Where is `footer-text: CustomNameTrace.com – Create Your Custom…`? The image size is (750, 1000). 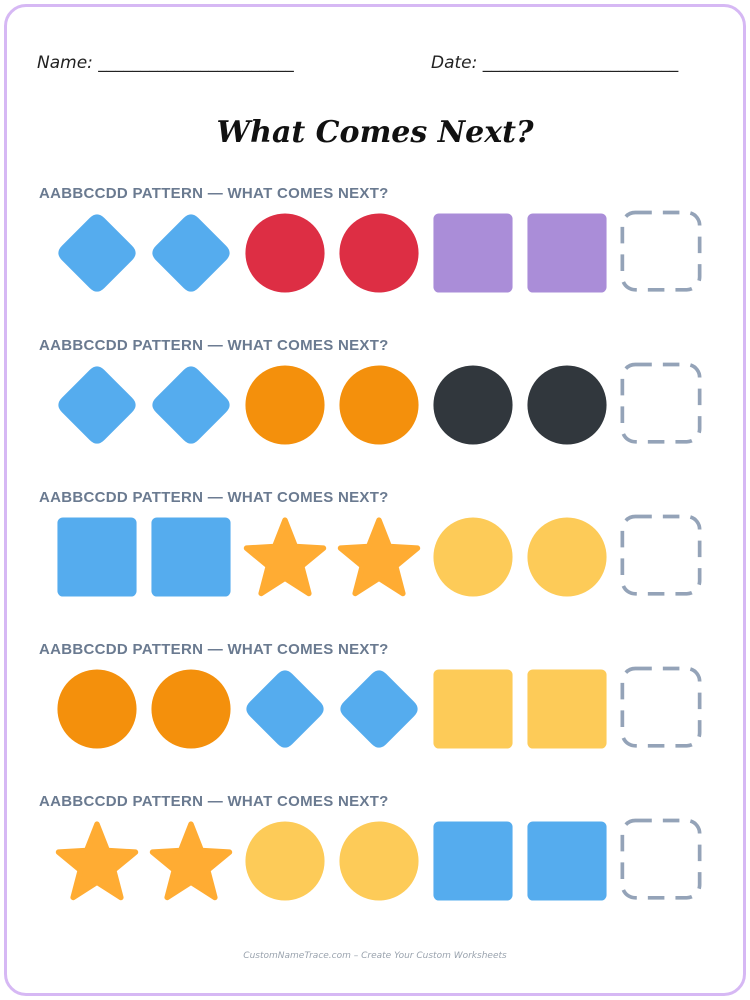
footer-text: CustomNameTrace.com – Create Your Custom… is located at coordinates (375, 956).